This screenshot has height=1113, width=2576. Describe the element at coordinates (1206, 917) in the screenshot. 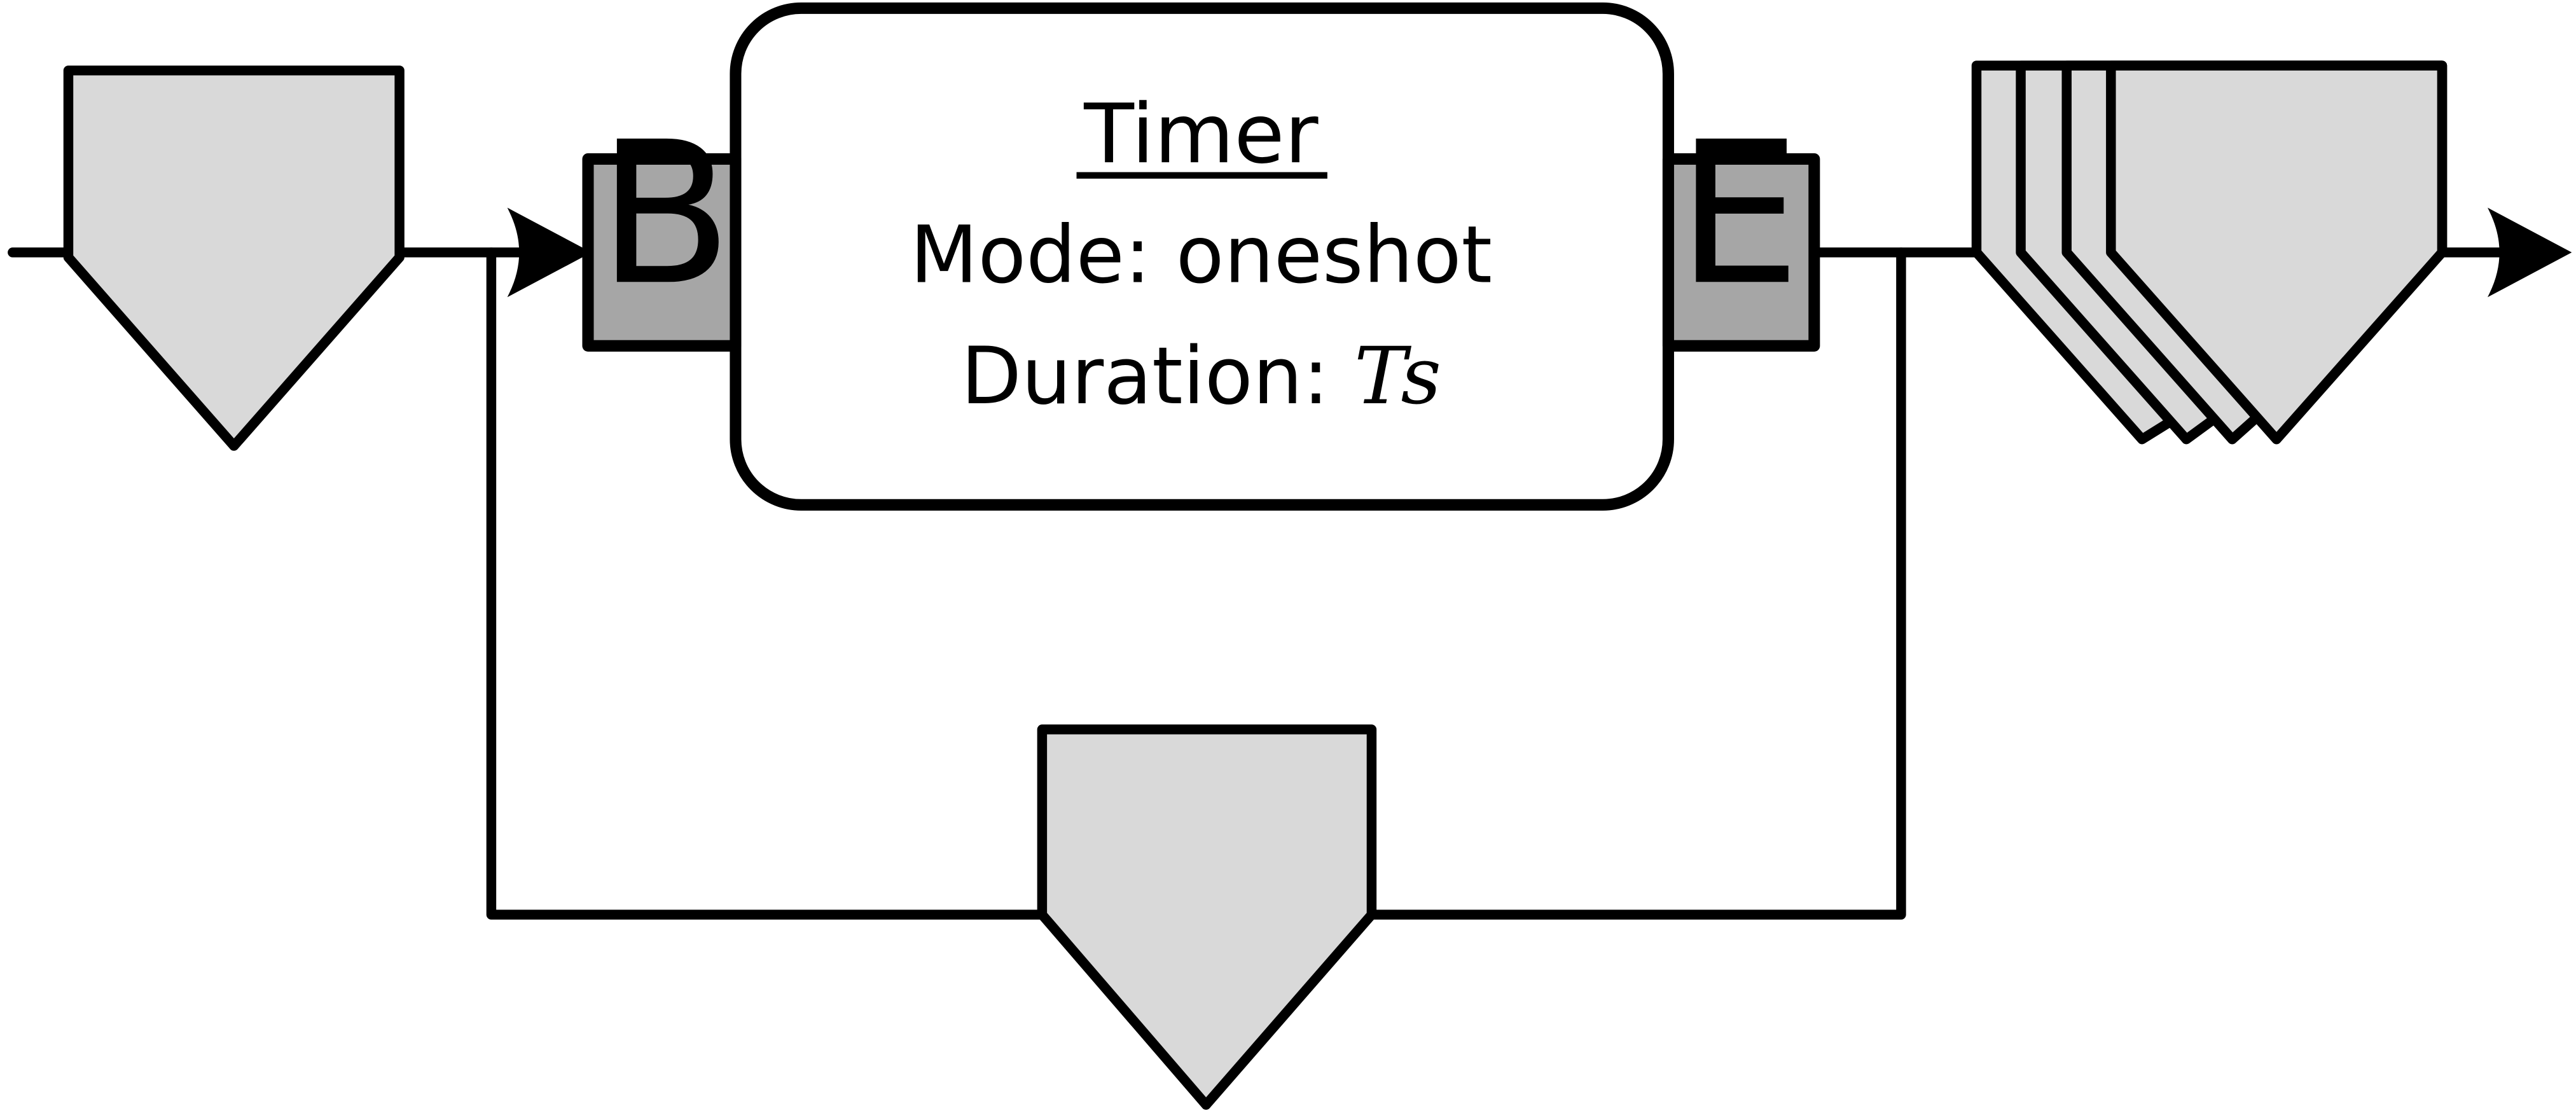

I see `feedback-place` at that location.